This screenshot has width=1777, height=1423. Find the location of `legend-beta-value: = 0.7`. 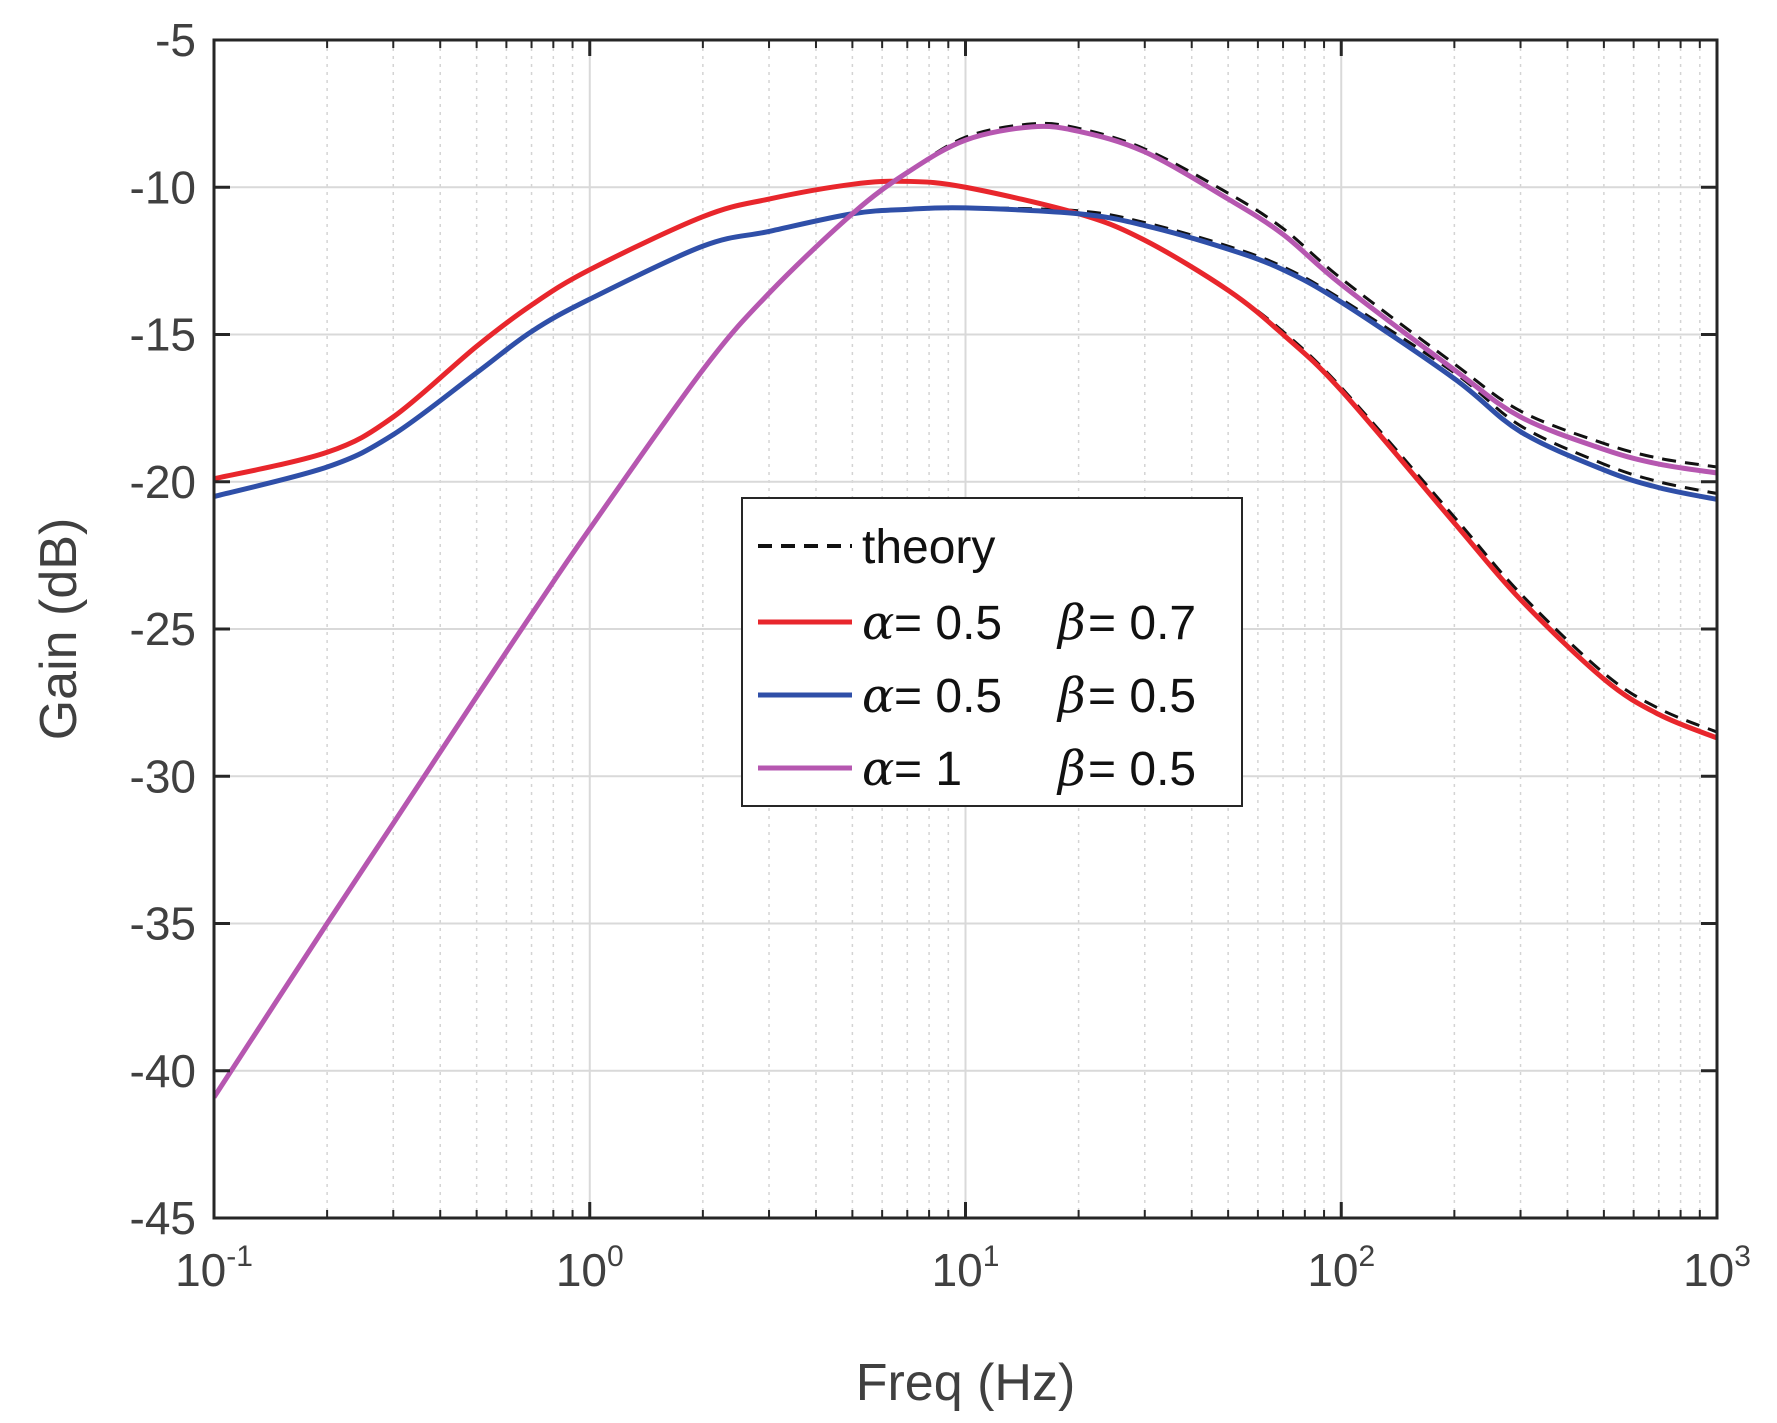

legend-beta-value: = 0.7 is located at coordinates (1142, 623).